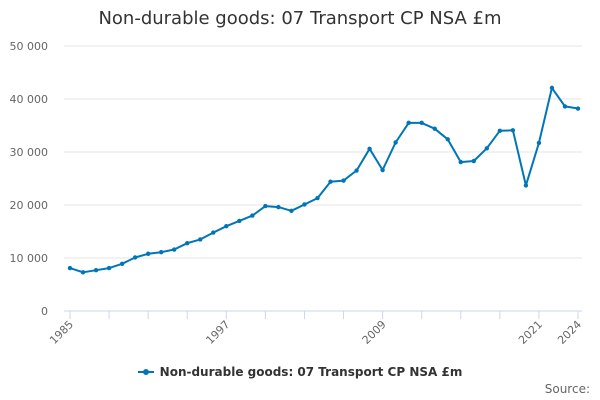  Describe the element at coordinates (567, 389) in the screenshot. I see `source-credit: Source:` at that location.